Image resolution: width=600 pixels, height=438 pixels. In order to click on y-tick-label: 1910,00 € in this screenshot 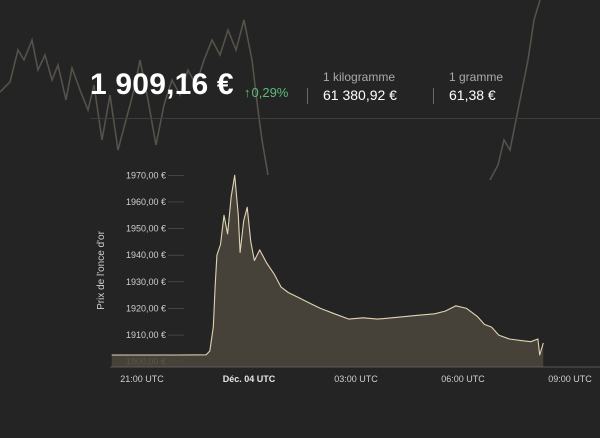, I will do `click(146, 335)`.